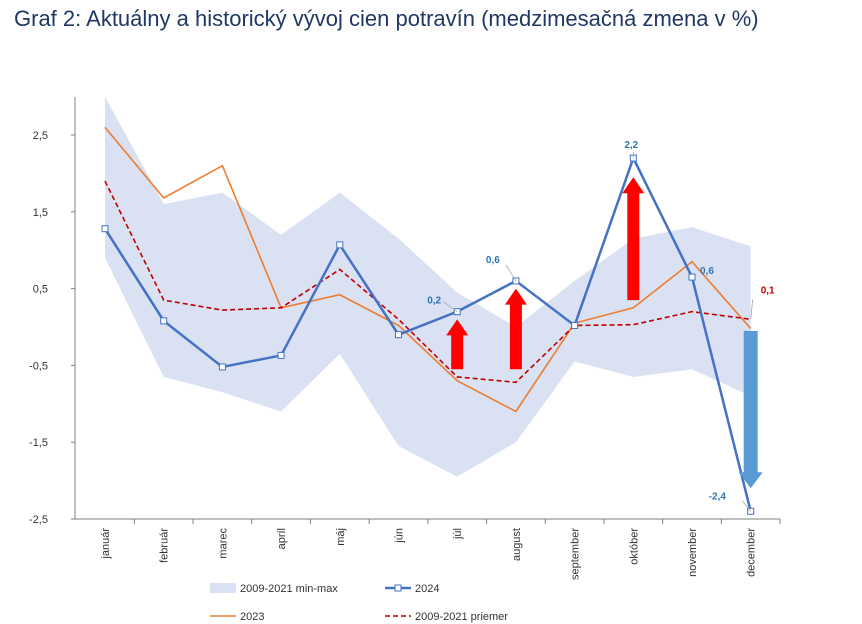 This screenshot has width=862, height=624. Describe the element at coordinates (40, 290) in the screenshot. I see `y-tick-label: 0,5` at that location.